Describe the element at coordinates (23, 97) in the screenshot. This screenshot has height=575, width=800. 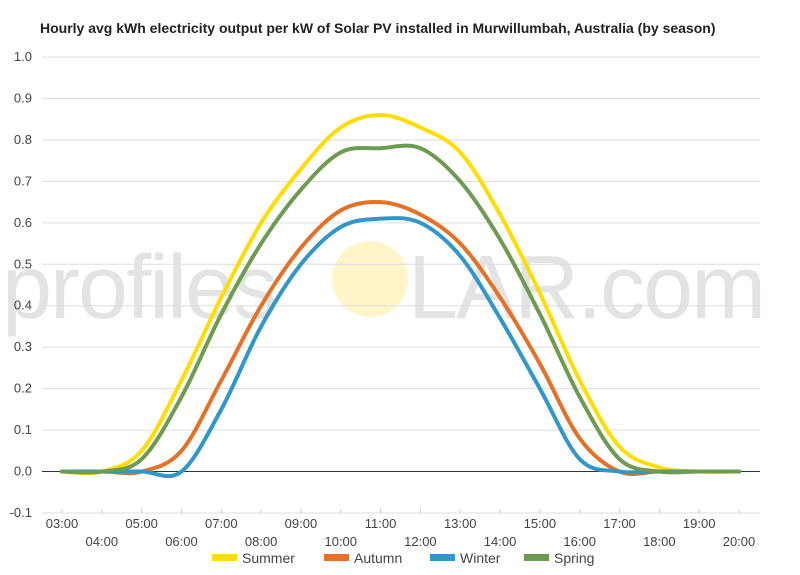
I see `y-tick-label: 0.9` at that location.